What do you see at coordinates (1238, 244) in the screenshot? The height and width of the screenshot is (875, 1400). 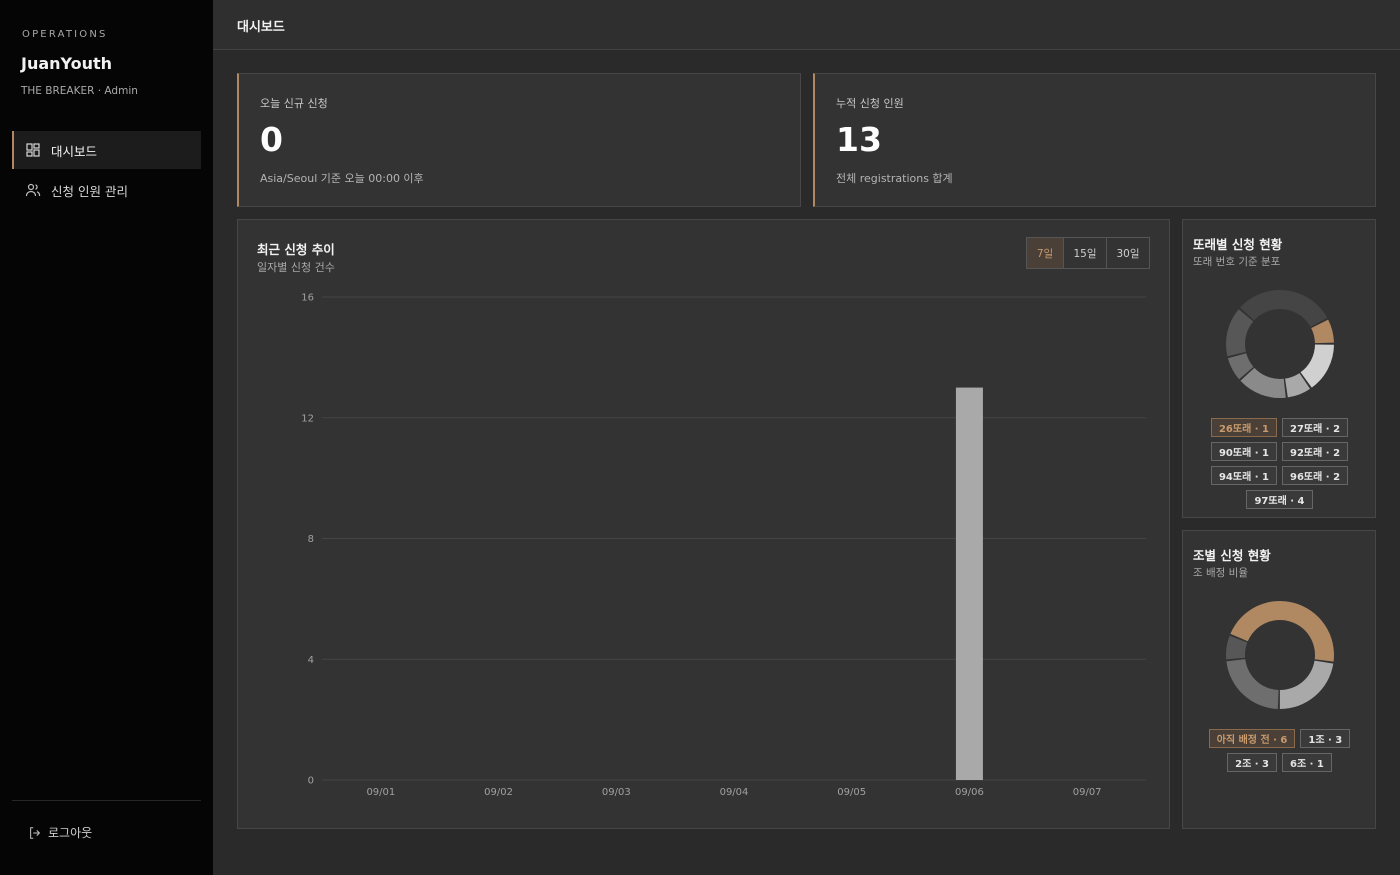 I see `card-title: 또래별 신청 현황` at bounding box center [1238, 244].